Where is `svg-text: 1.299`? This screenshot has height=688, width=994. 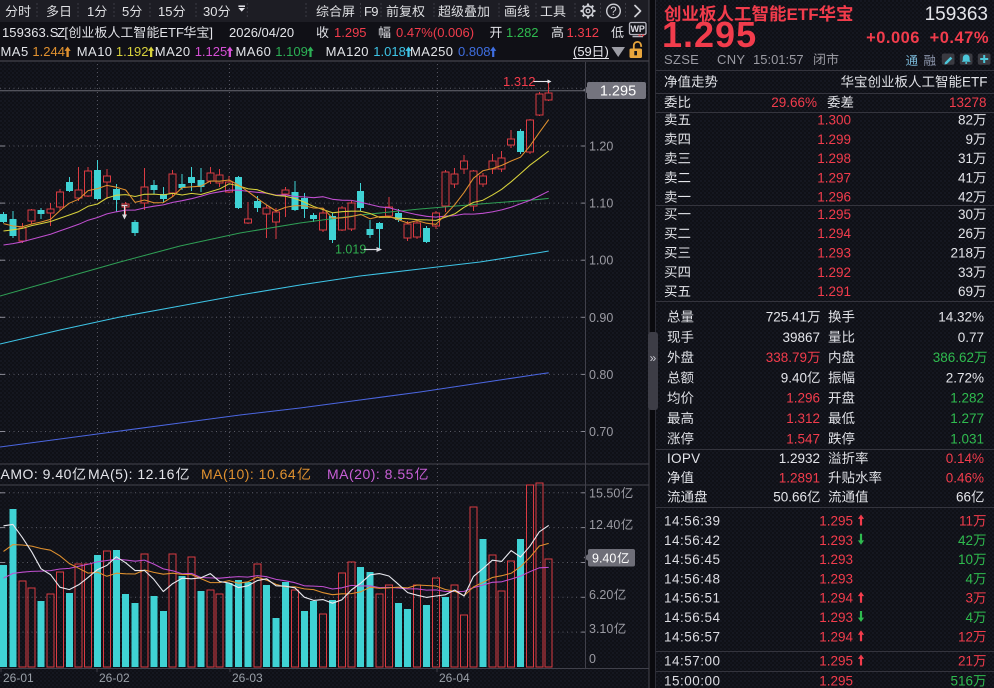 svg-text: 1.299 is located at coordinates (834, 139).